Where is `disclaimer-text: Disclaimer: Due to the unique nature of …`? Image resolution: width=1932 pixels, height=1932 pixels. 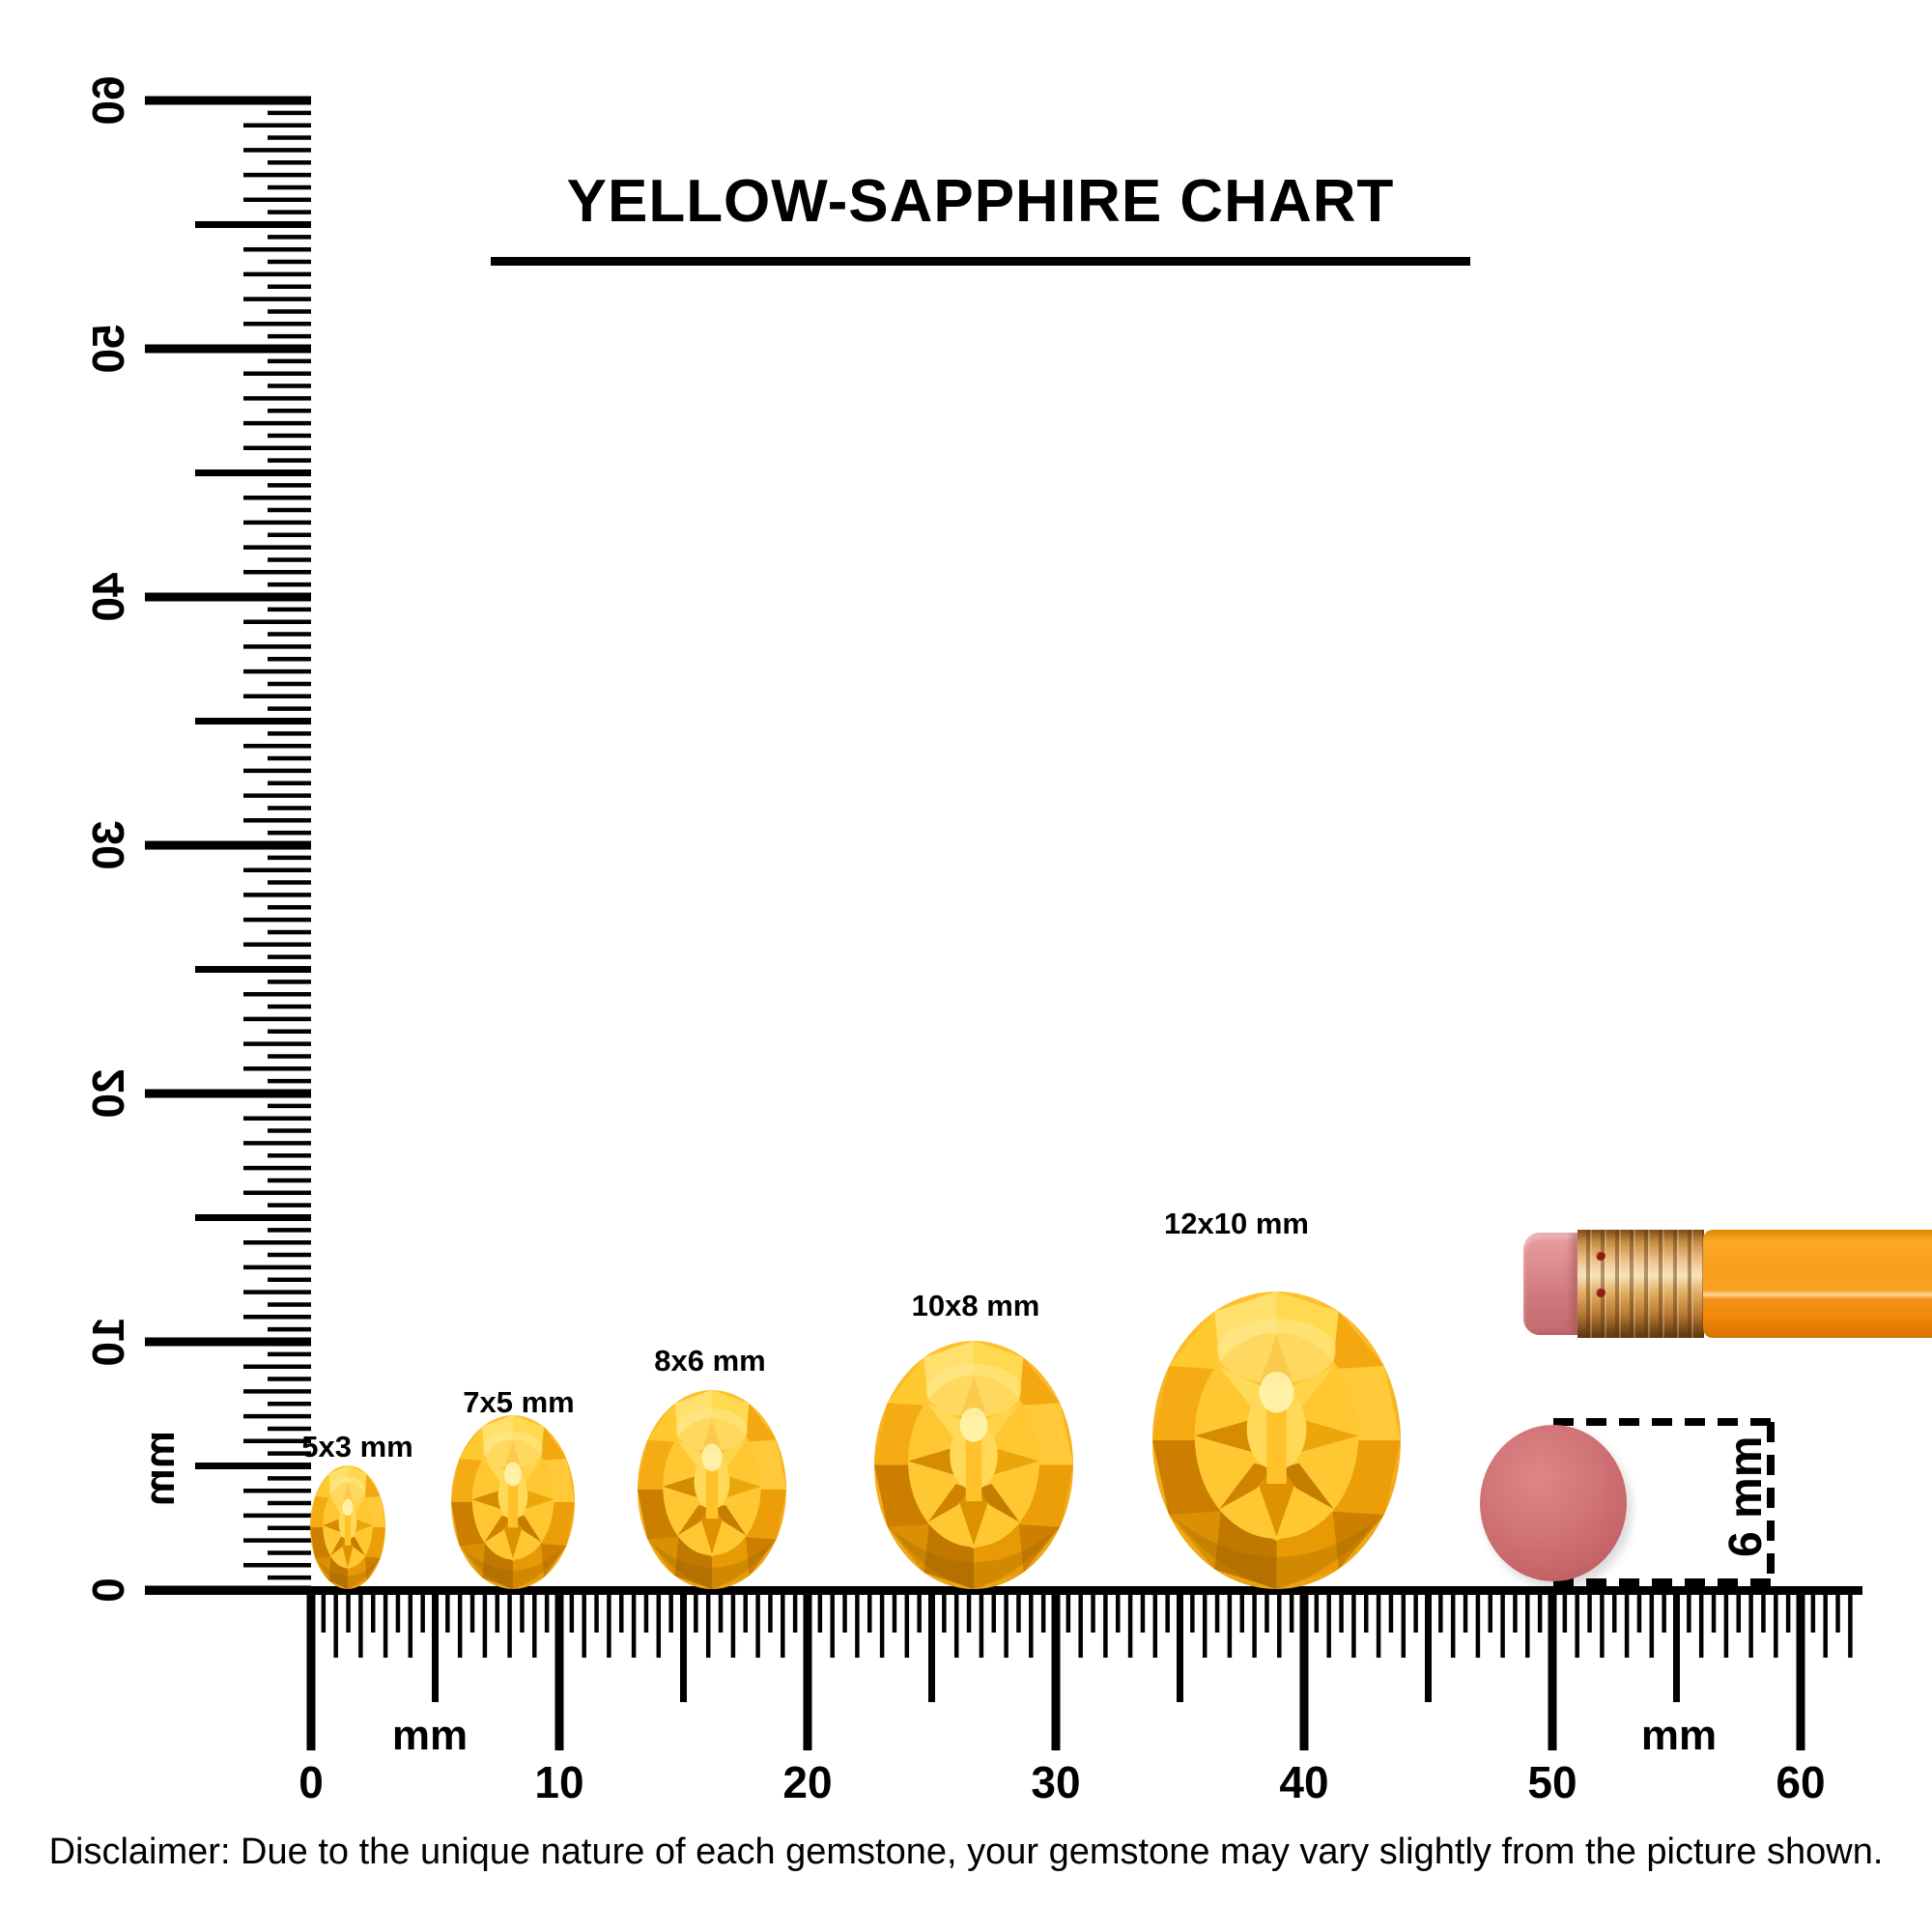 disclaimer-text: Disclaimer: Due to the unique nature of … is located at coordinates (966, 1852).